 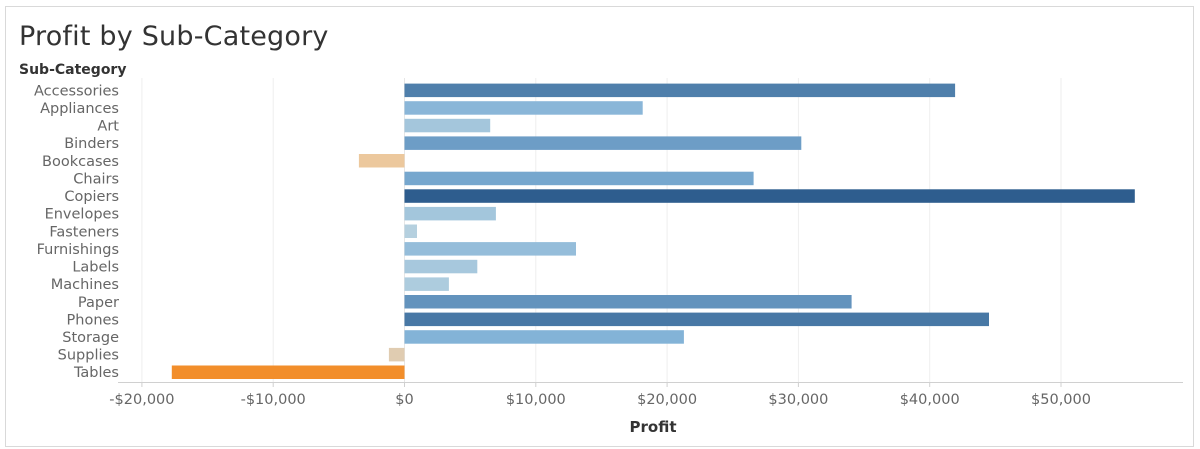 What do you see at coordinates (411, 231) in the screenshot?
I see `bar-fasteners` at bounding box center [411, 231].